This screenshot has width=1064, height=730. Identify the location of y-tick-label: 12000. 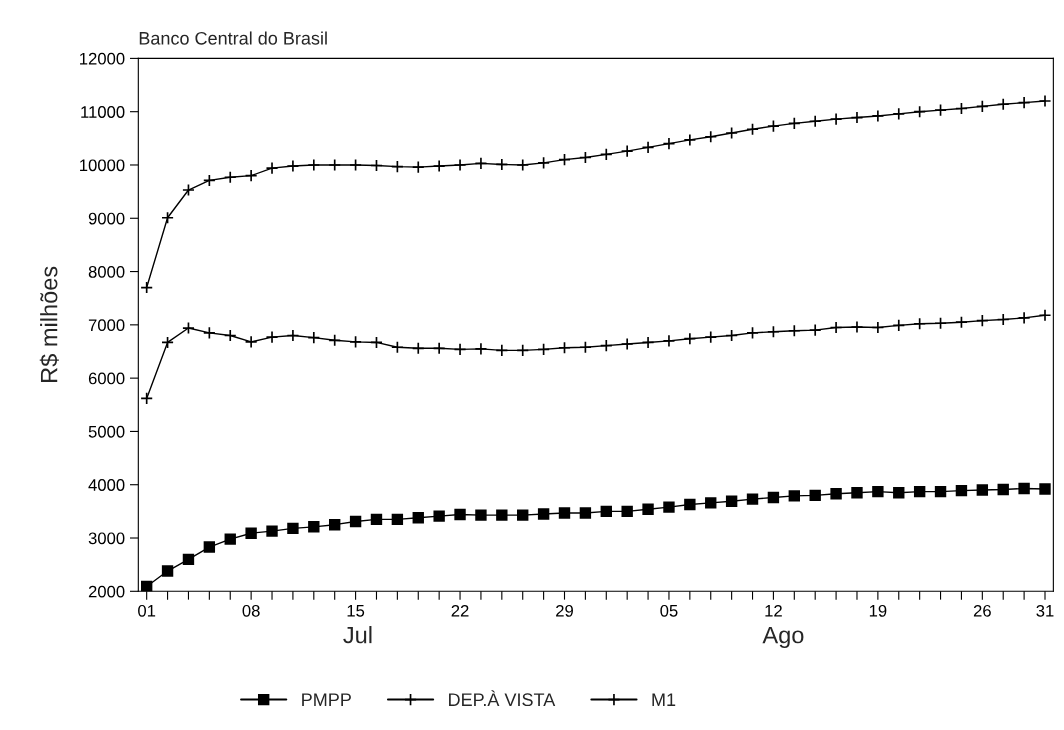
(102, 58).